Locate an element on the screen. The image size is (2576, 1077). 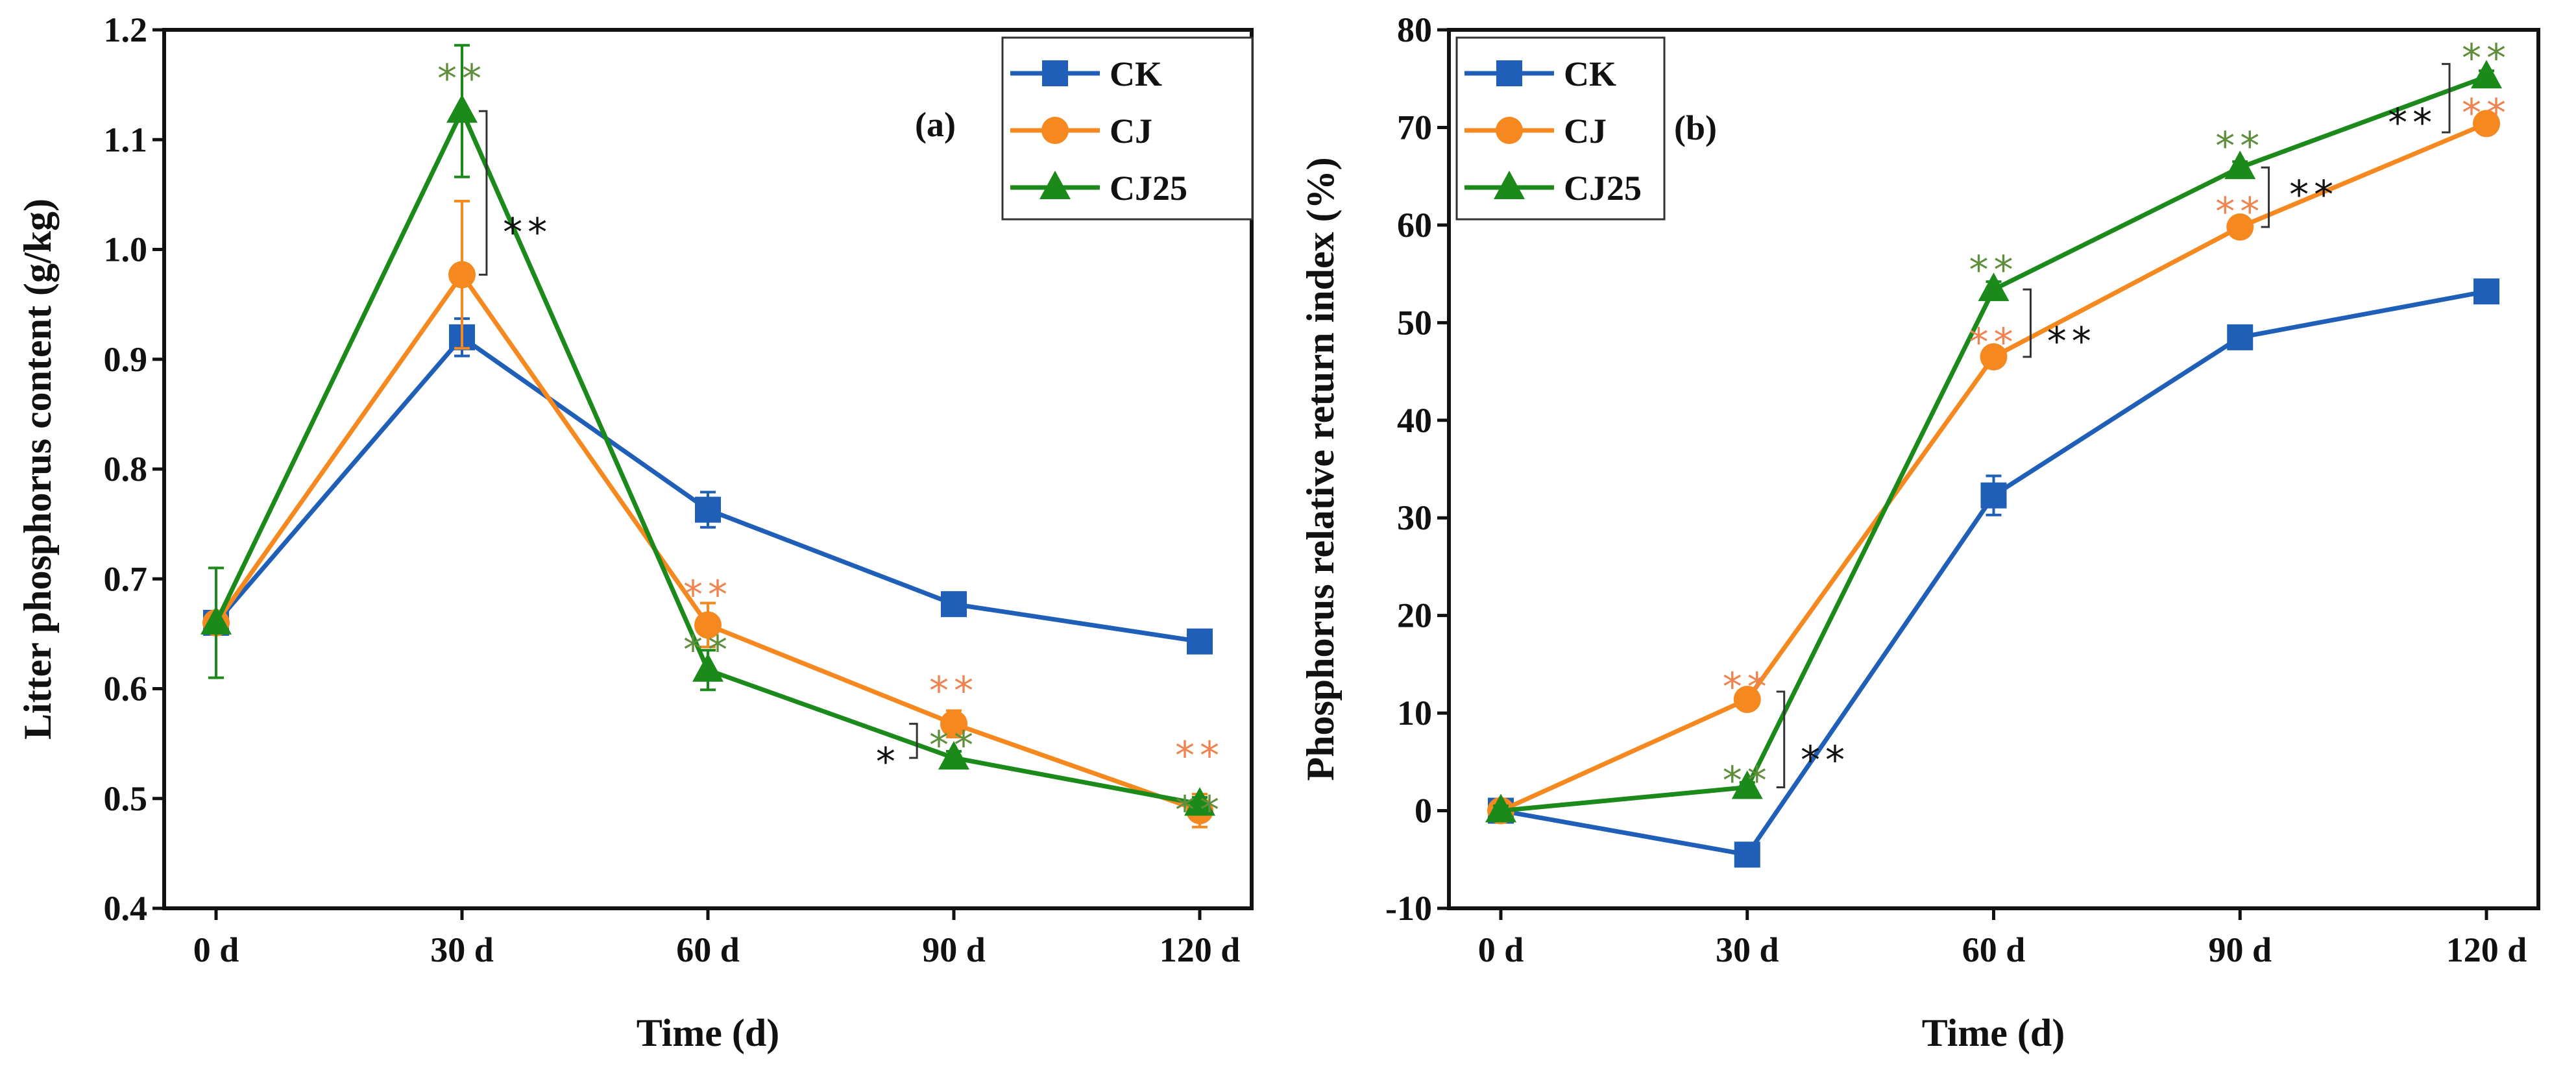
y-tick-label: 50 is located at coordinates (1414, 322).